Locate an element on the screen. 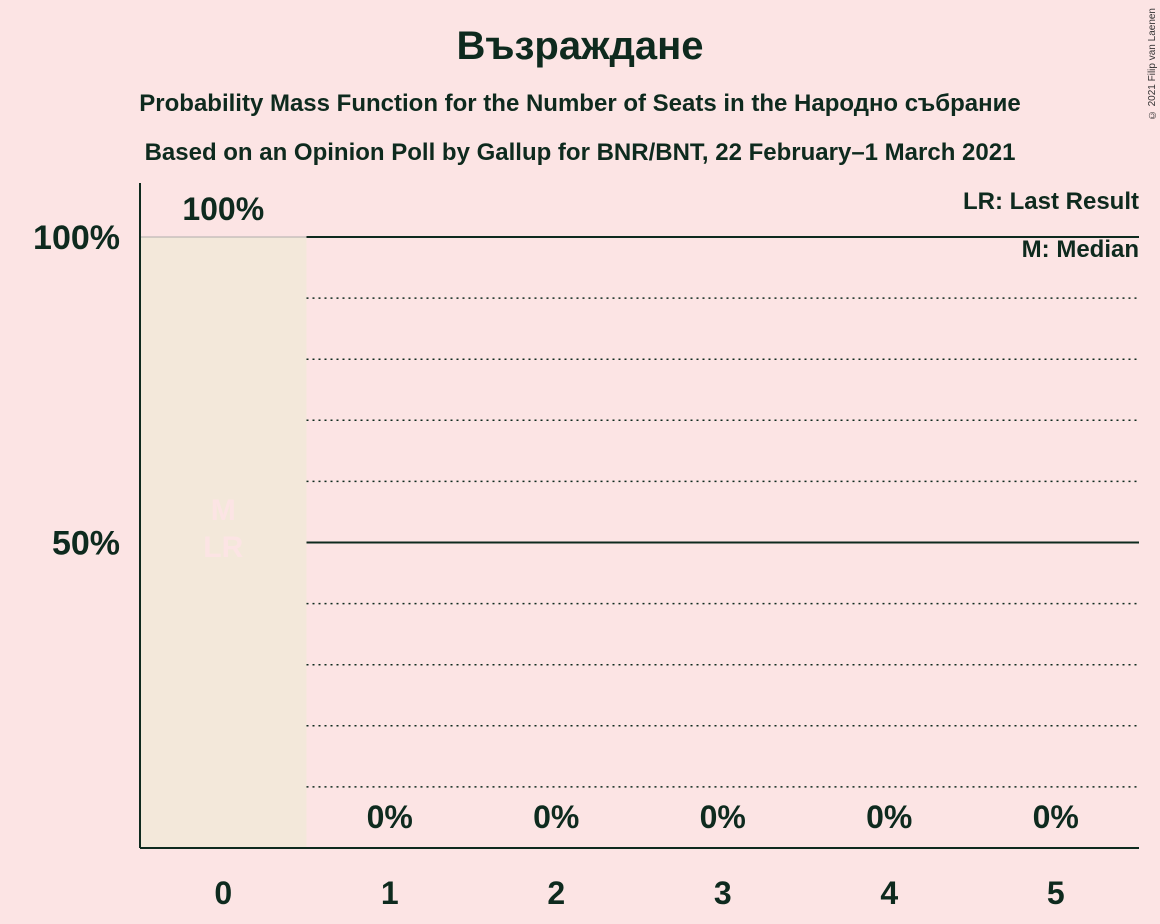 The image size is (1160, 924). y-tick-label: 100% is located at coordinates (76, 238).